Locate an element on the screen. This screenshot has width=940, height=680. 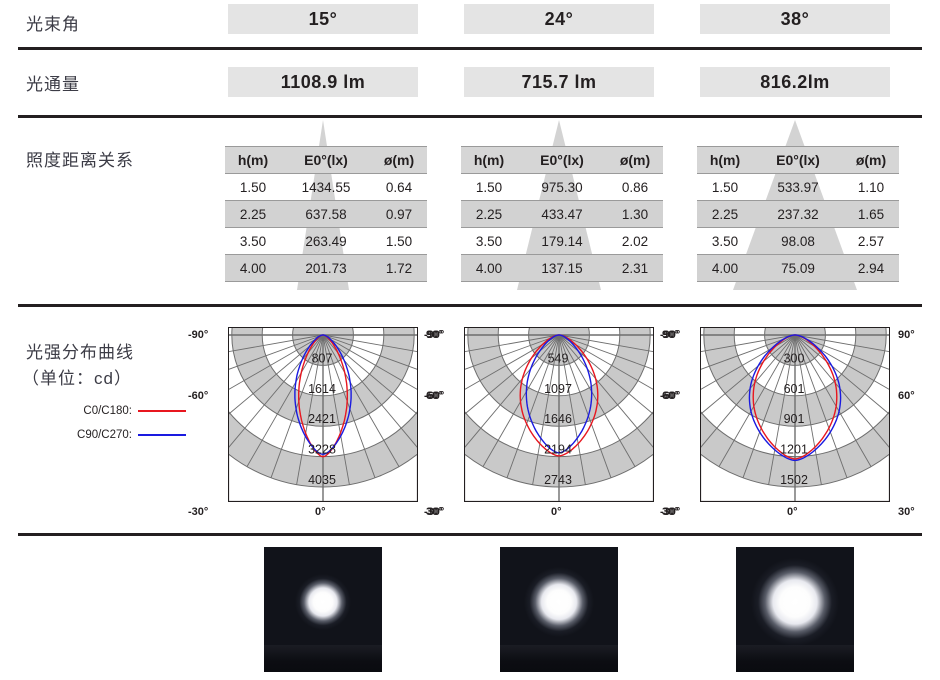
photo-background is located at coordinates (795, 609).